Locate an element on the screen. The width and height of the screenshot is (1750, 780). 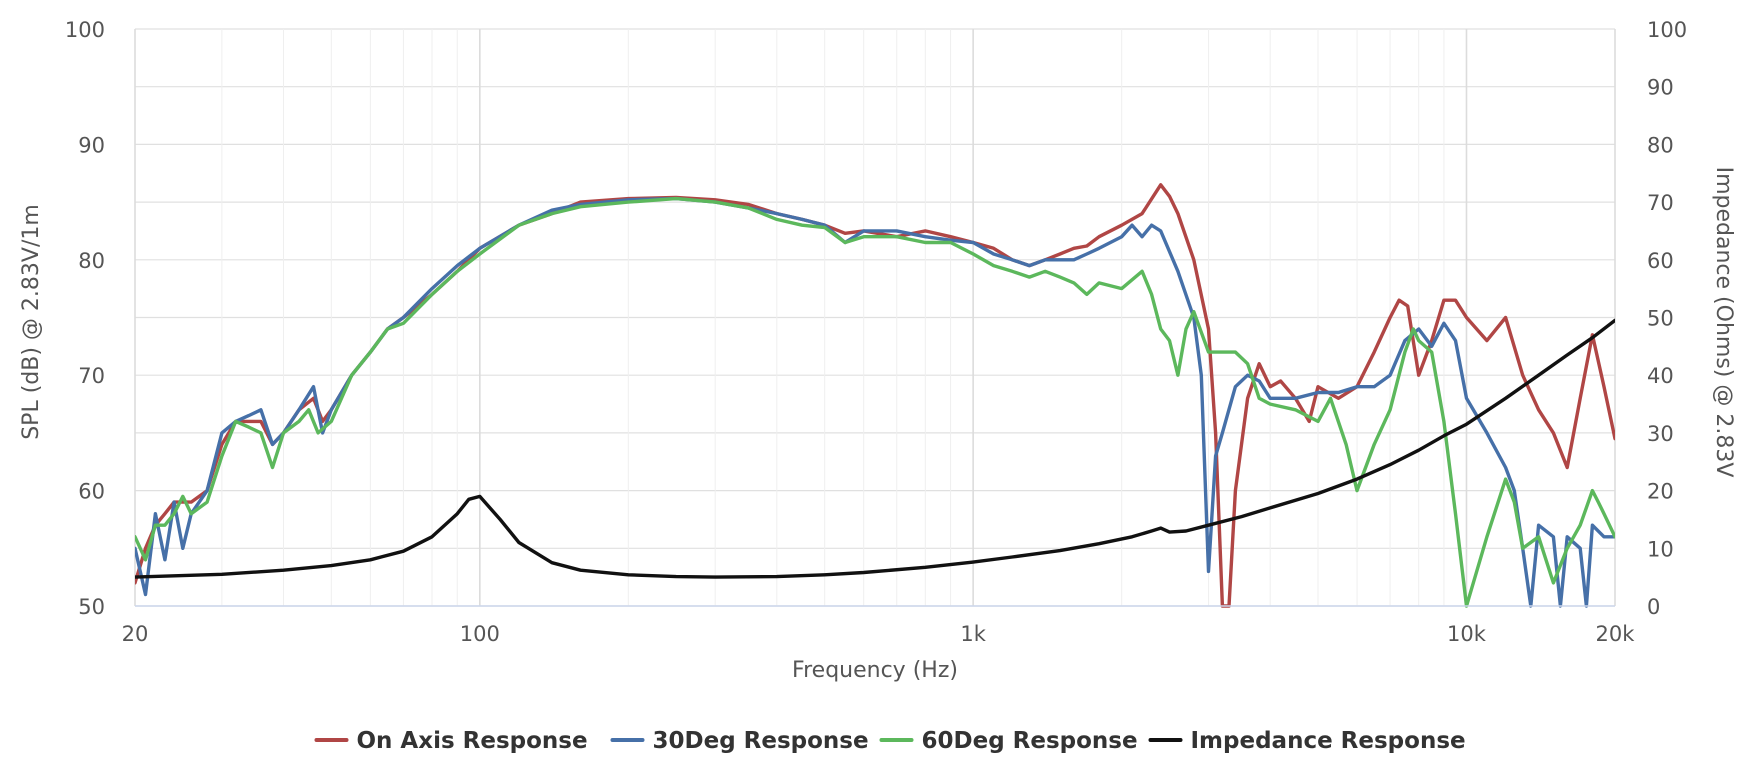
legend-item-60deg-response: 60Deg Response is located at coordinates (1008, 741).